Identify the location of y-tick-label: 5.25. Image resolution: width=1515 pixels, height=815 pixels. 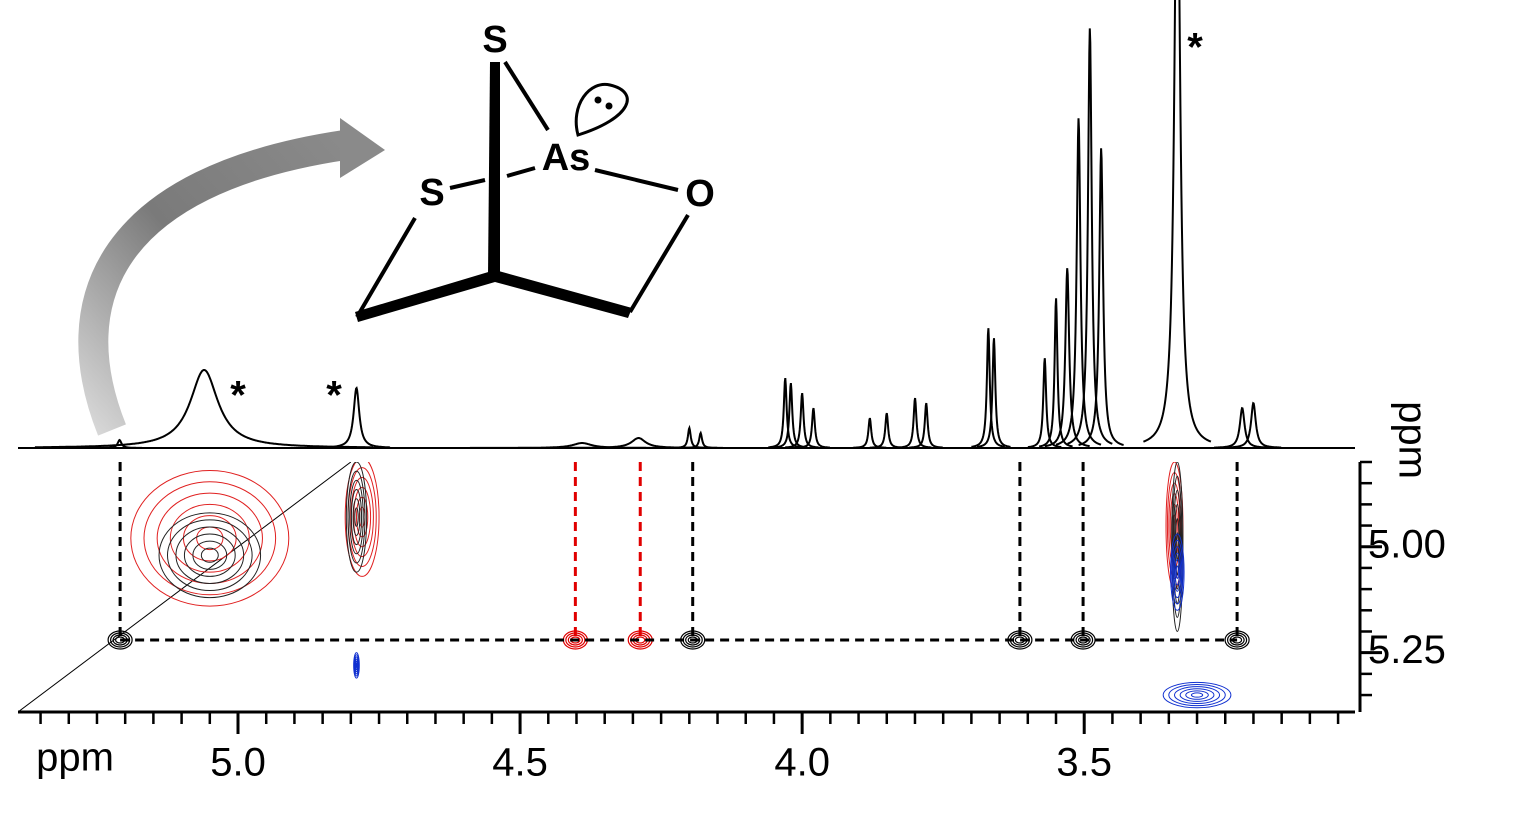
(1407, 650).